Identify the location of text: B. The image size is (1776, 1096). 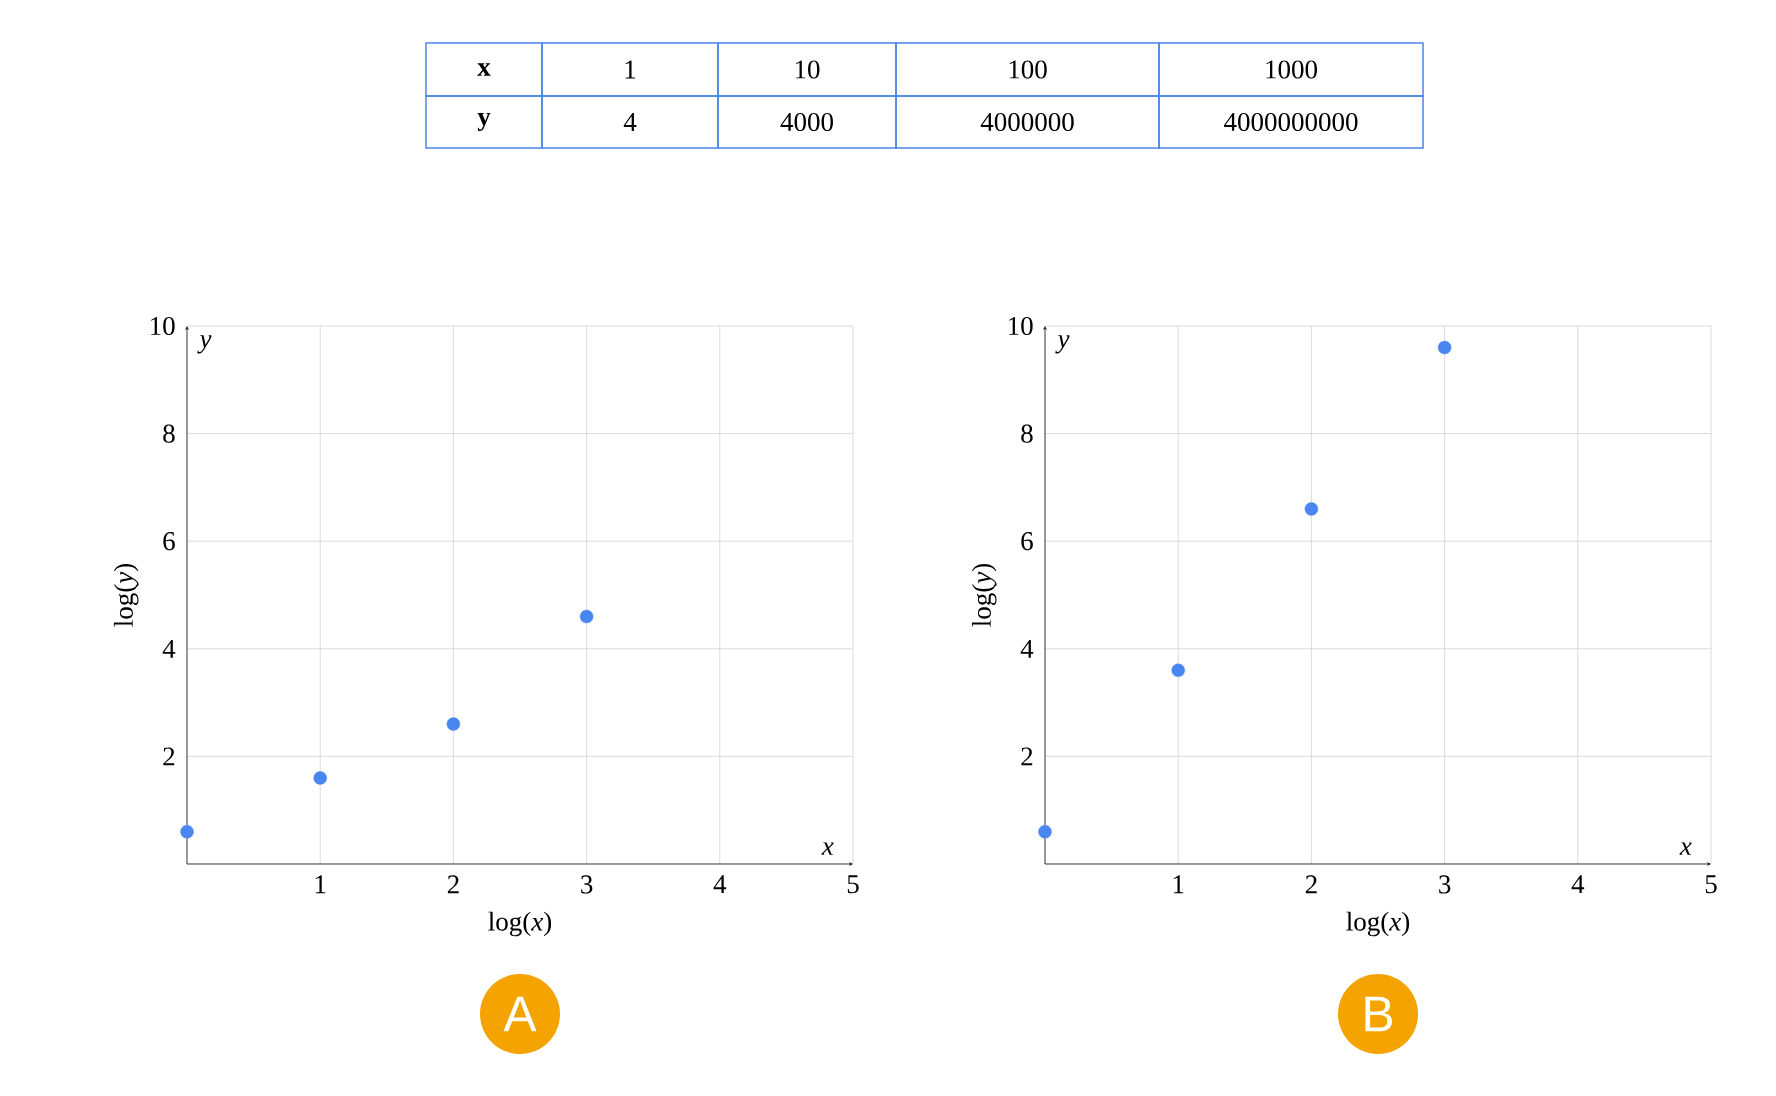
(1379, 1014).